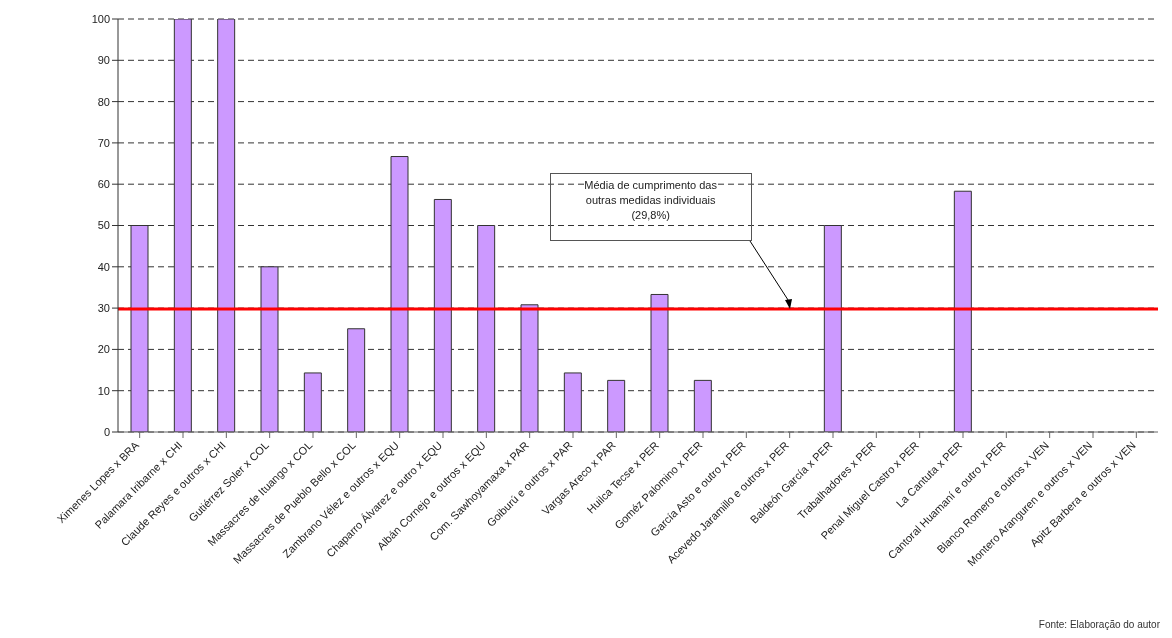 The height and width of the screenshot is (638, 1172). Describe the element at coordinates (100, 18) in the screenshot. I see `y-tick-label: 100` at that location.